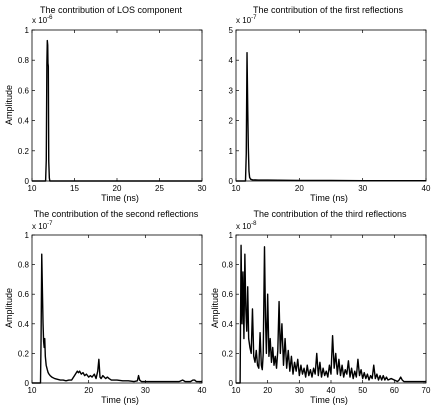 Image resolution: width=436 pixels, height=409 pixels. Describe the element at coordinates (159, 188) in the screenshot. I see `x-tick-label: 25` at that location.